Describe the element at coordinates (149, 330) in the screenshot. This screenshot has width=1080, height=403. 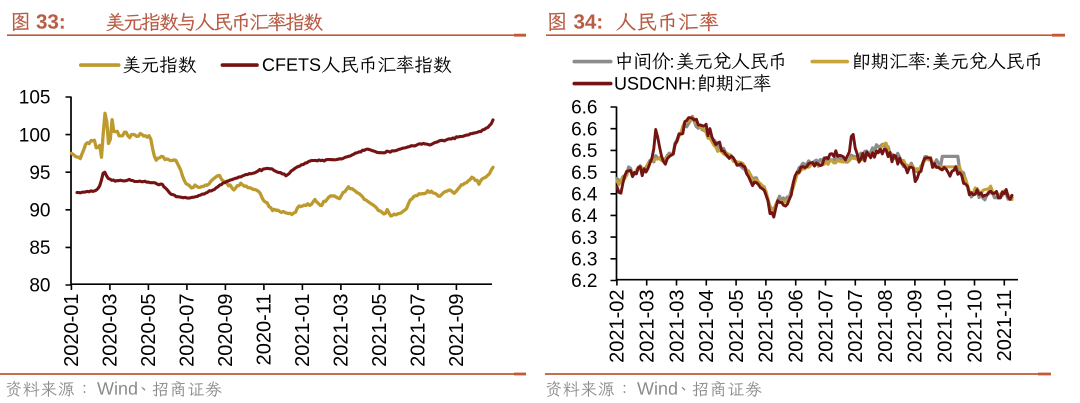
I see `svg-text: 2020-05` at that location.